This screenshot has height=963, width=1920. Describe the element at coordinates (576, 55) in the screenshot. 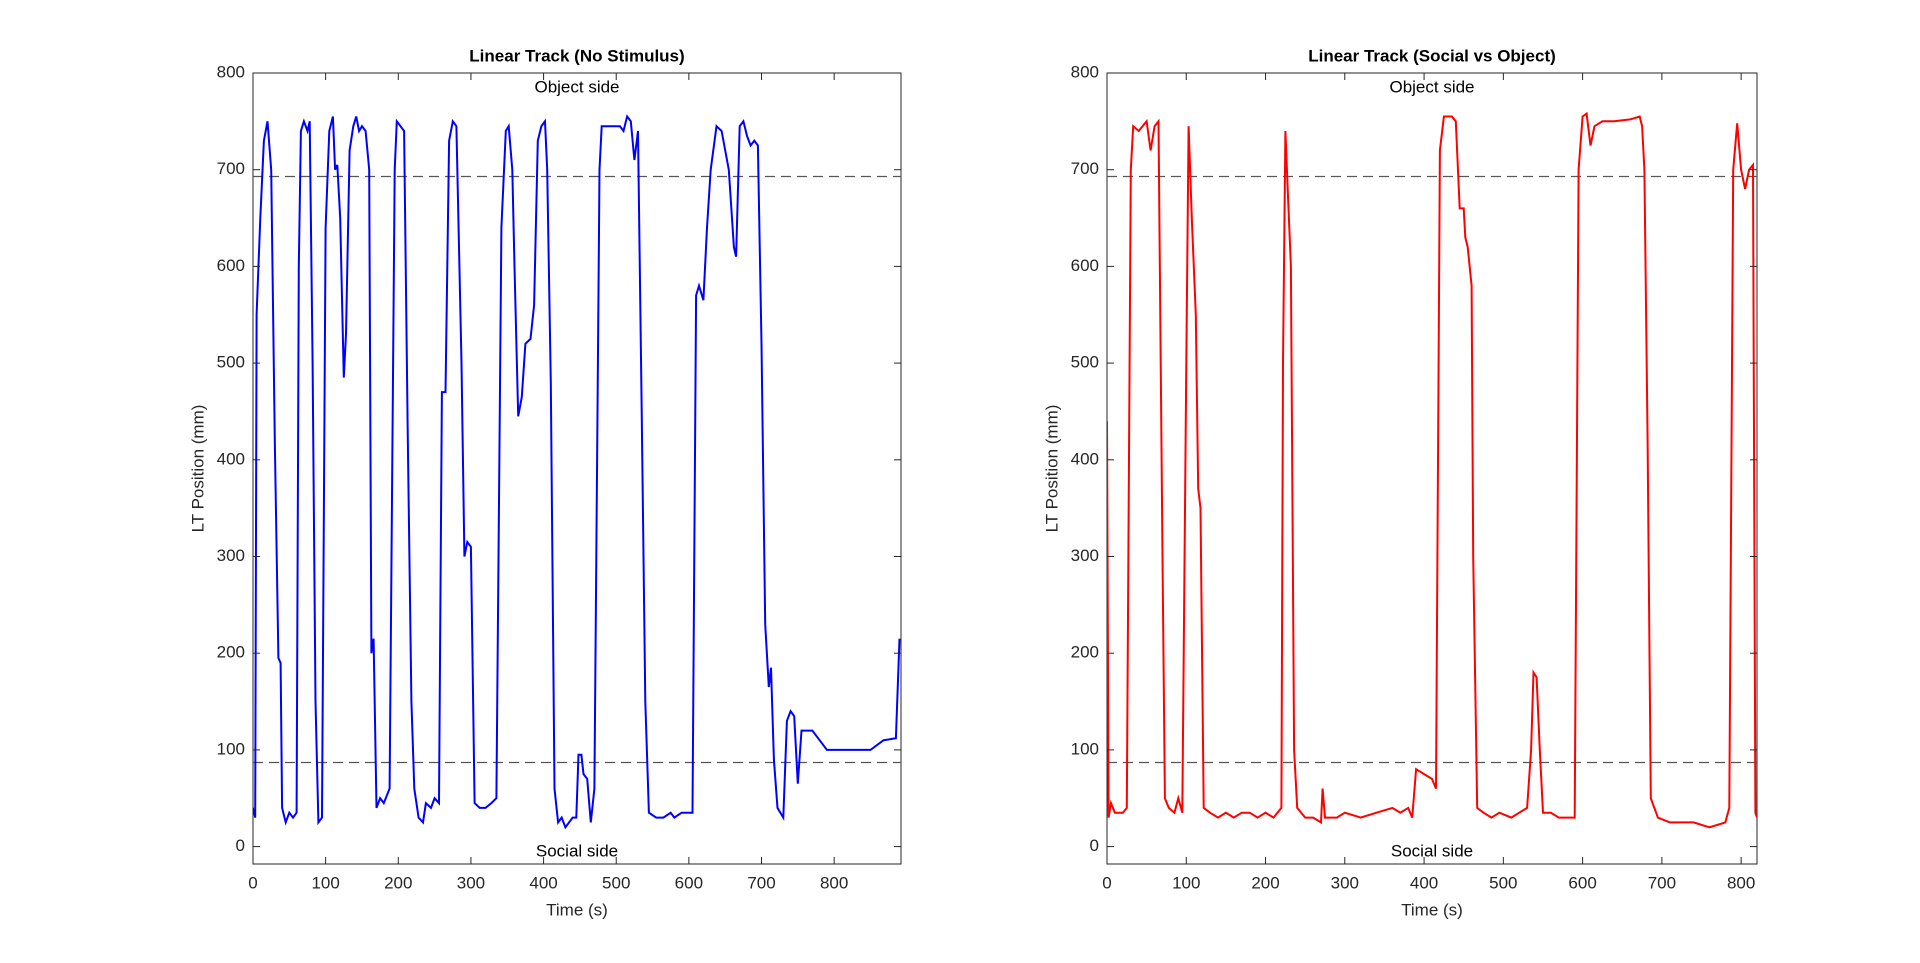

I see `chart-title: Linear Track (No Stimulus)` at that location.